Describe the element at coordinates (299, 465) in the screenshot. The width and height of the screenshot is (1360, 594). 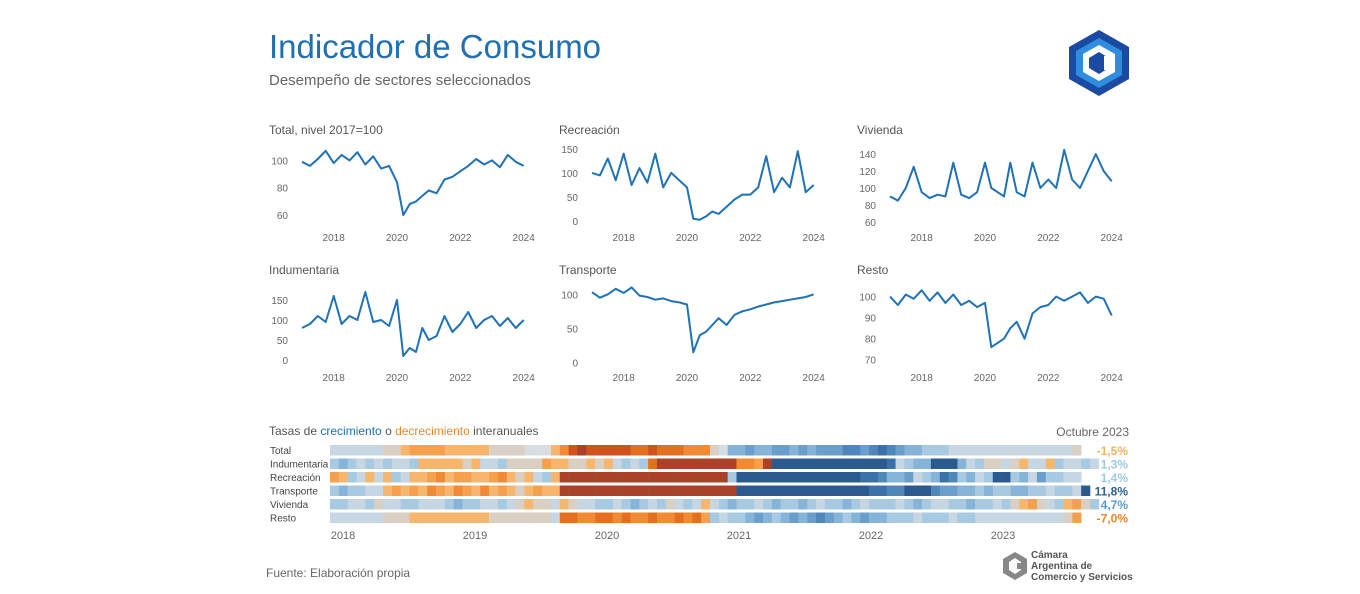
I see `heatmap-row-label: Indumentaria` at that location.